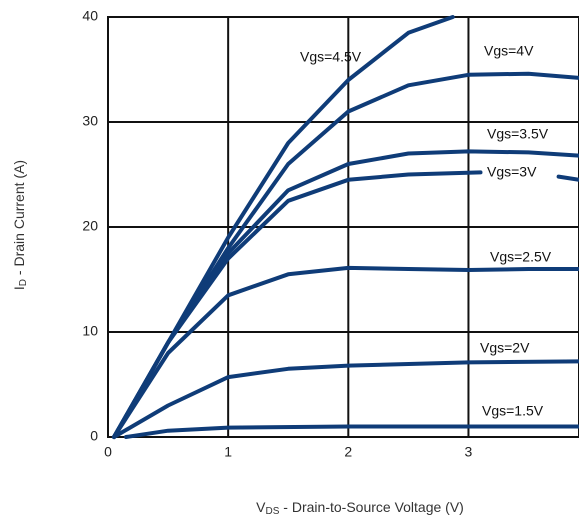 This screenshot has height=520, width=579. What do you see at coordinates (469, 452) in the screenshot?
I see `x-tick-label: 3` at bounding box center [469, 452].